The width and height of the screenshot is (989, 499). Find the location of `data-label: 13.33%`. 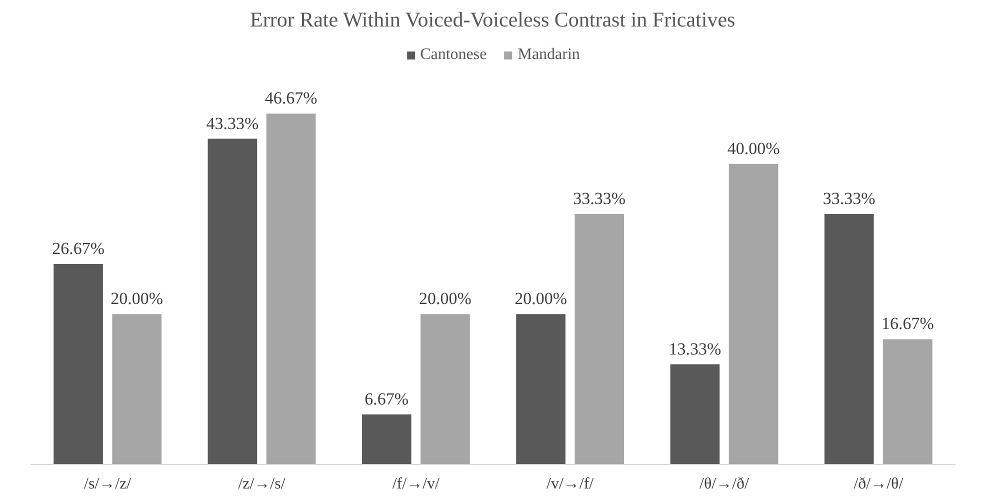

data-label: 13.33% is located at coordinates (695, 348).